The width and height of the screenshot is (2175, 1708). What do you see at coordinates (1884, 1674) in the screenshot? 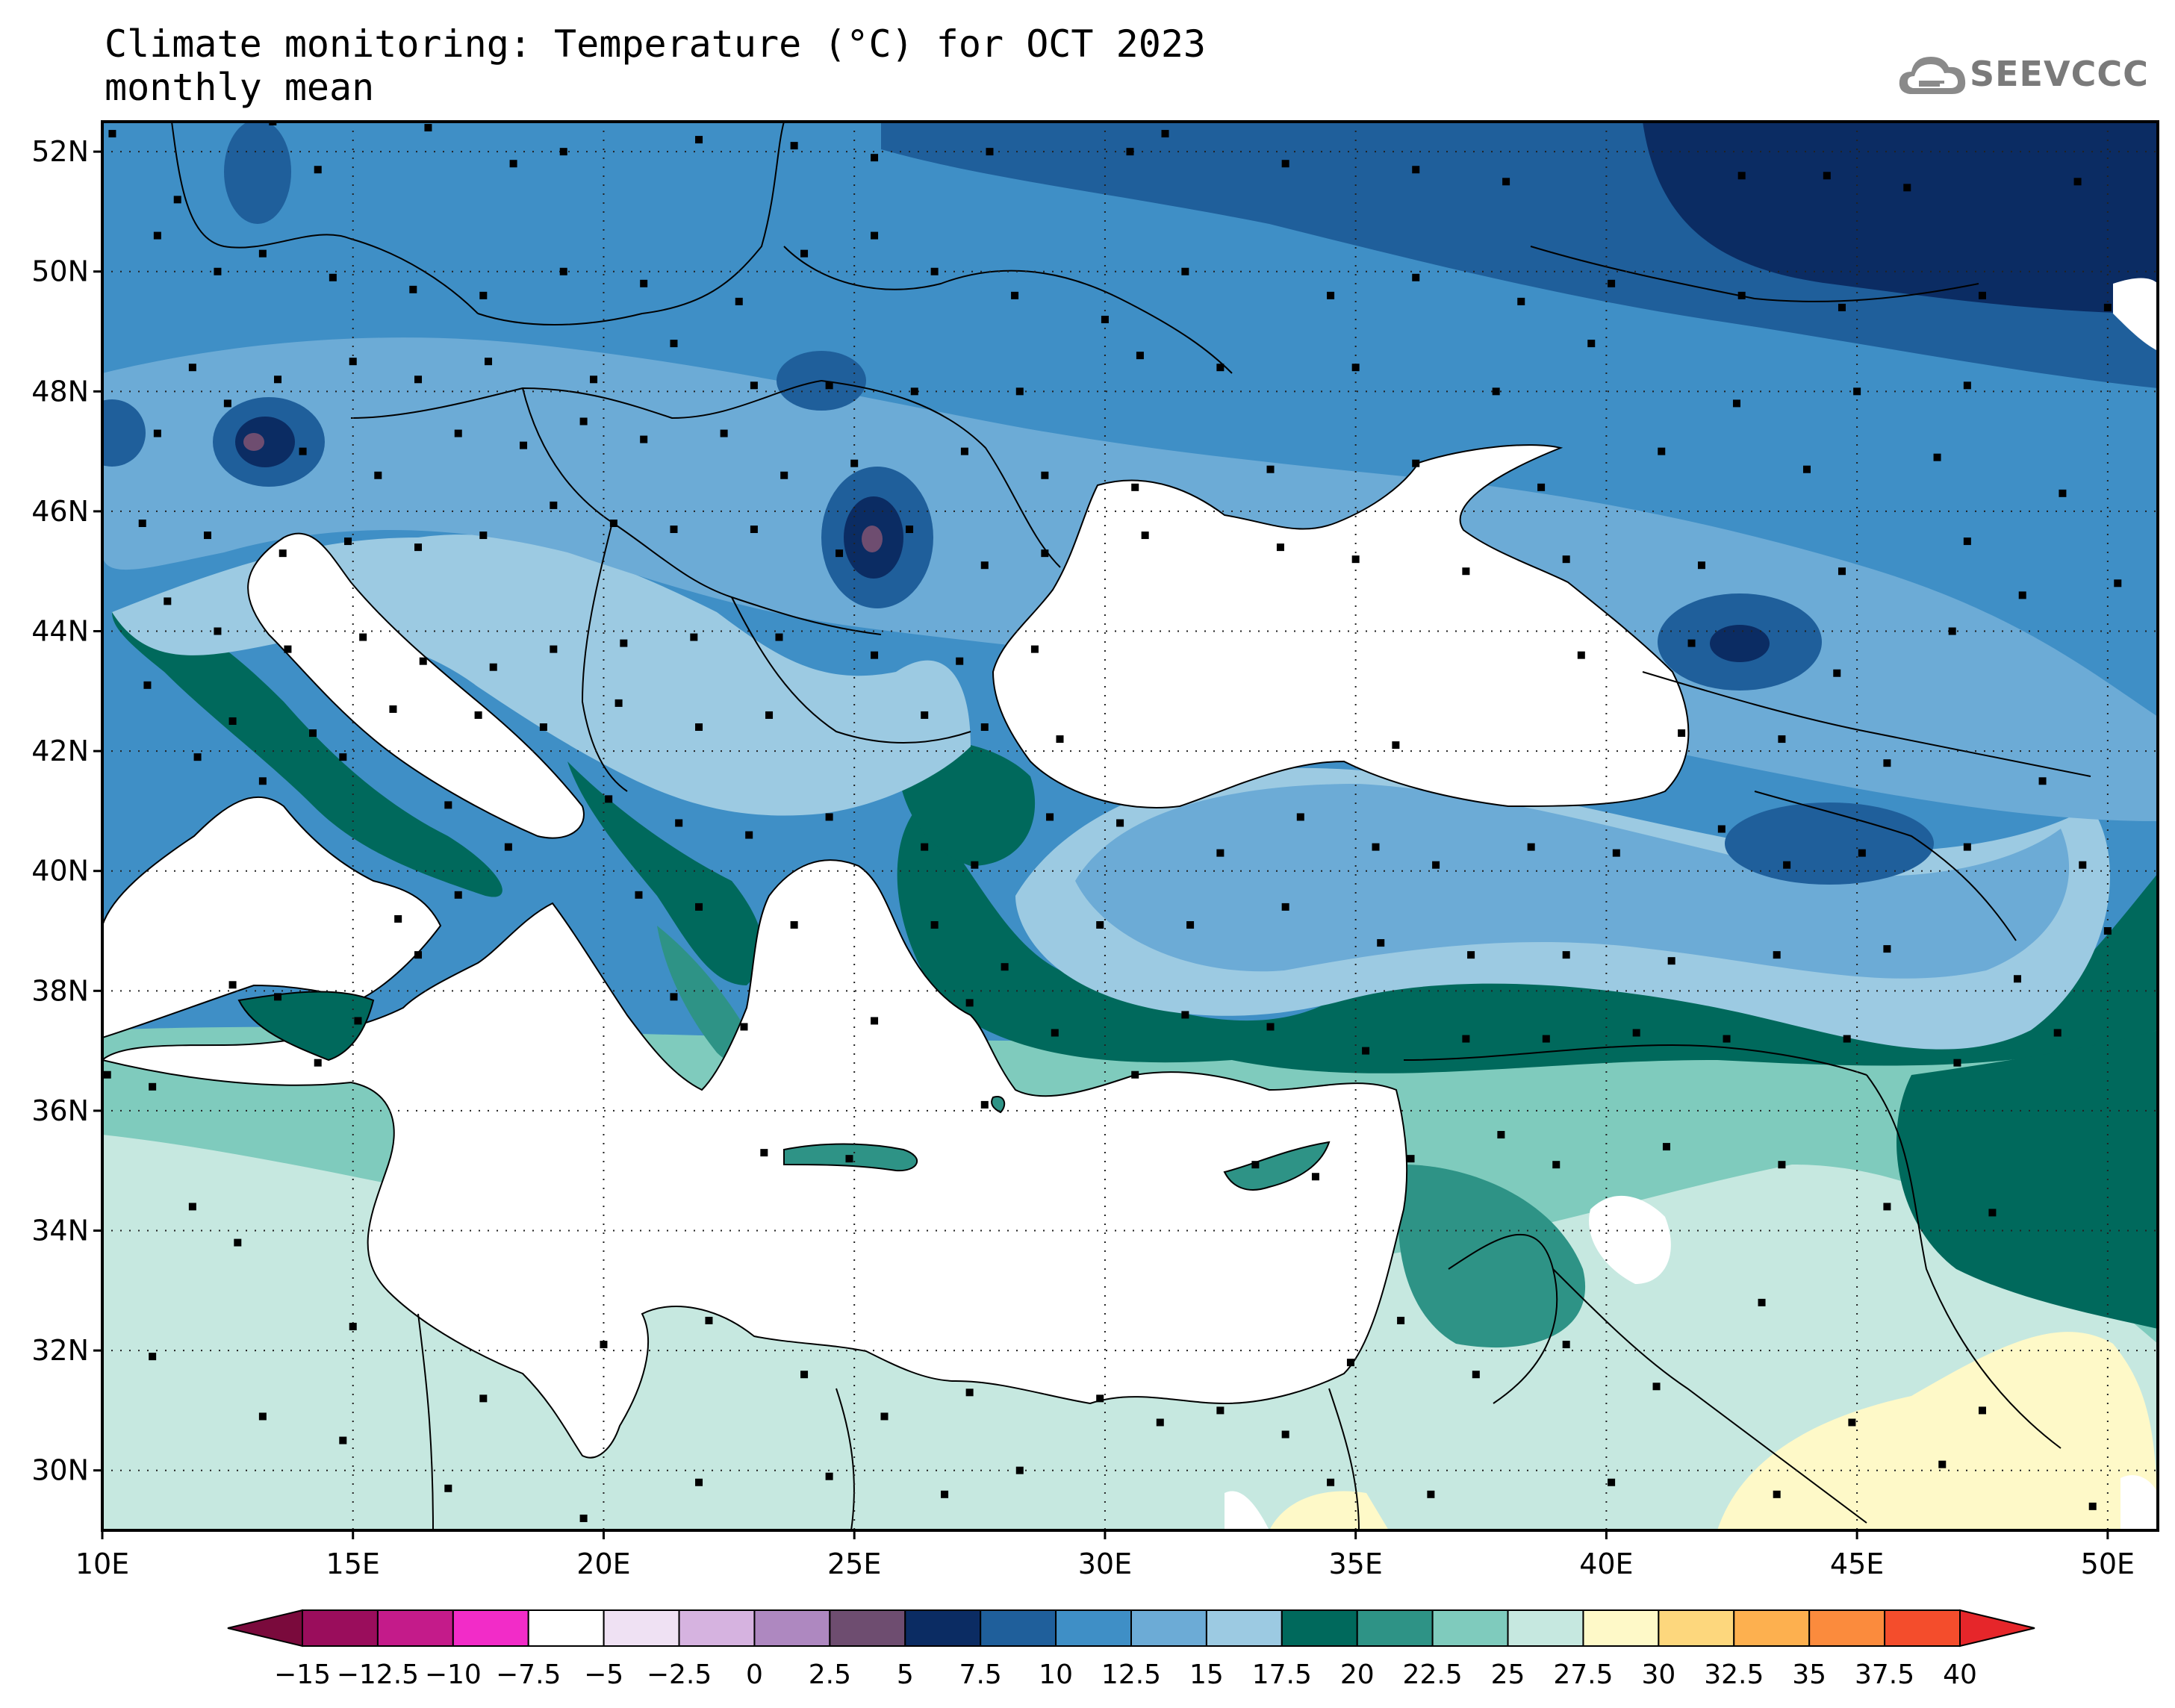
I see `colorbar-label: 37.5` at bounding box center [1884, 1674].